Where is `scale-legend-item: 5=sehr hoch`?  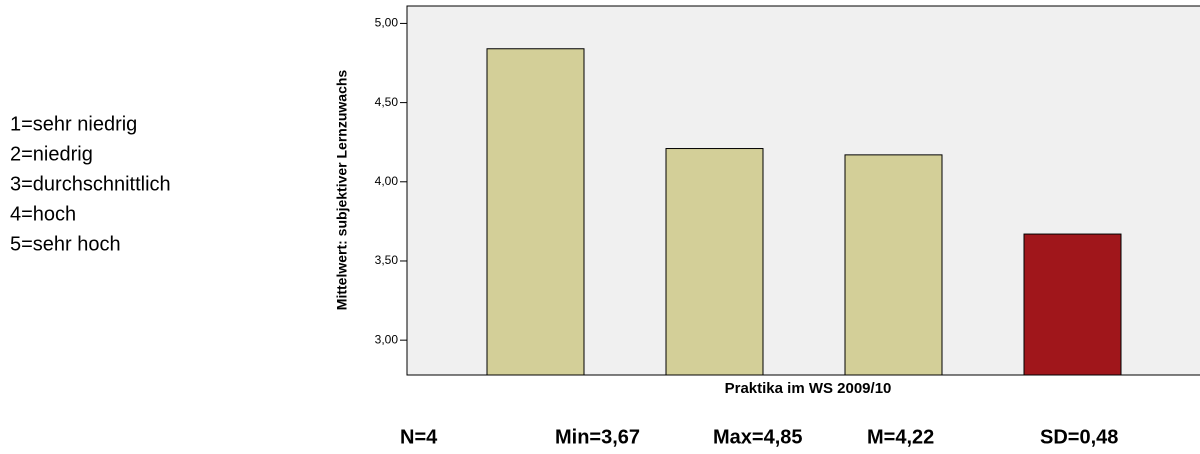
scale-legend-item: 5=sehr hoch is located at coordinates (65, 244).